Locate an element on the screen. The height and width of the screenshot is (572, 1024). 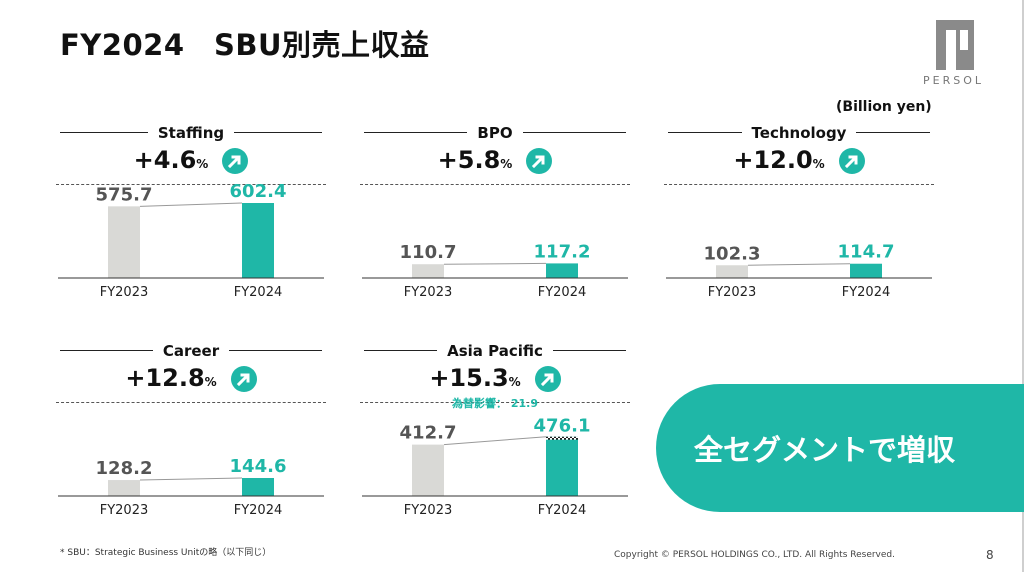
all-segments-badge: 全セグメントで増収 is located at coordinates (840, 448).